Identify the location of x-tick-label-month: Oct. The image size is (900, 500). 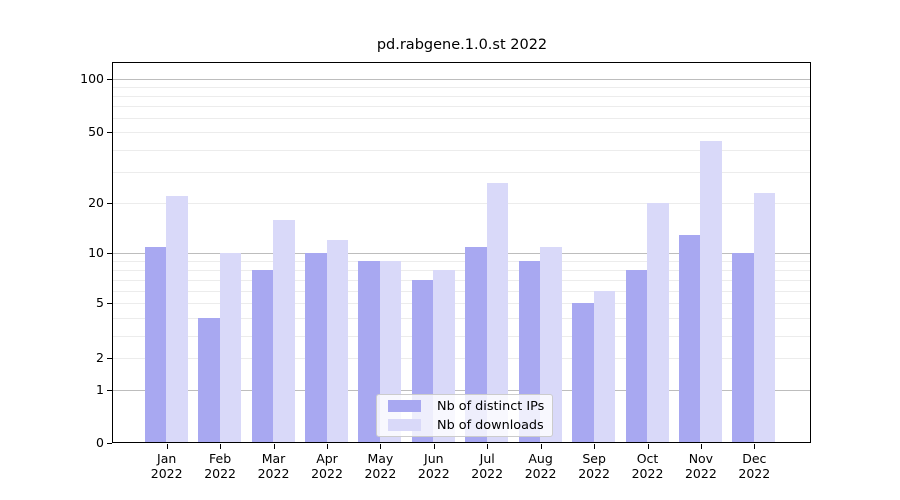
(647, 458).